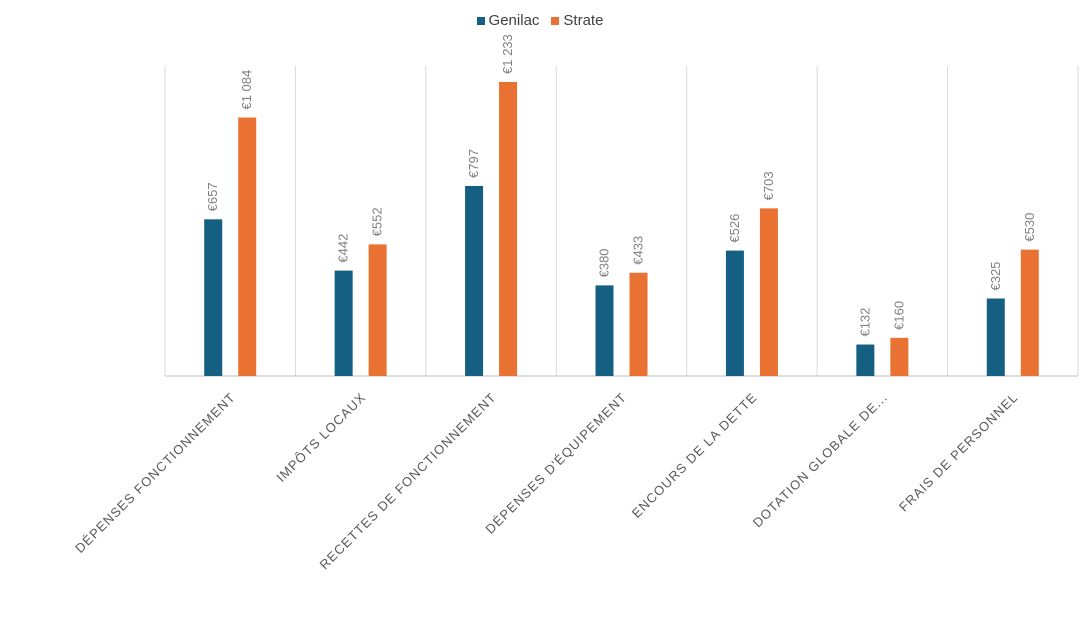 This screenshot has height=625, width=1080. I want to click on data-label-strate-3: €433, so click(638, 250).